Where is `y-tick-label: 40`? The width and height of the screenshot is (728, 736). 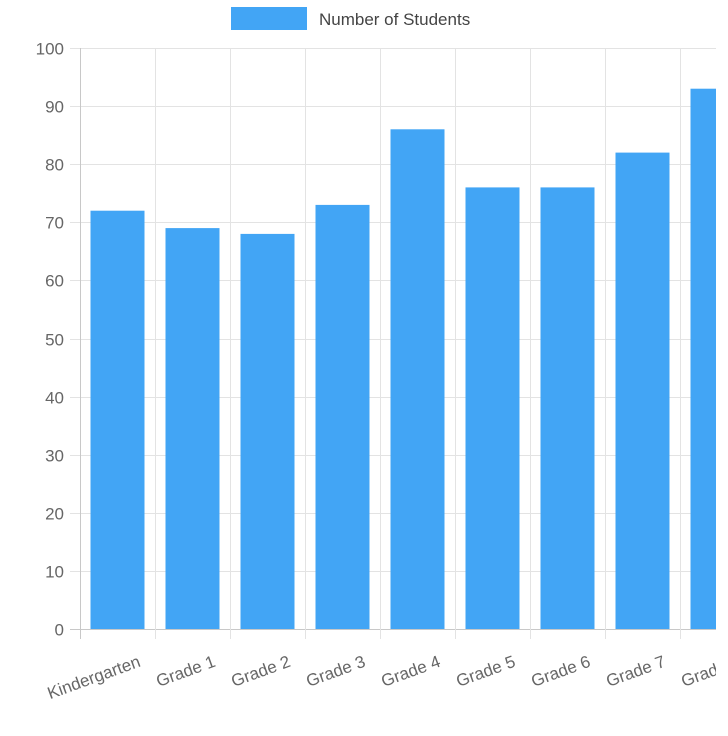
y-tick-label: 40 is located at coordinates (54, 398).